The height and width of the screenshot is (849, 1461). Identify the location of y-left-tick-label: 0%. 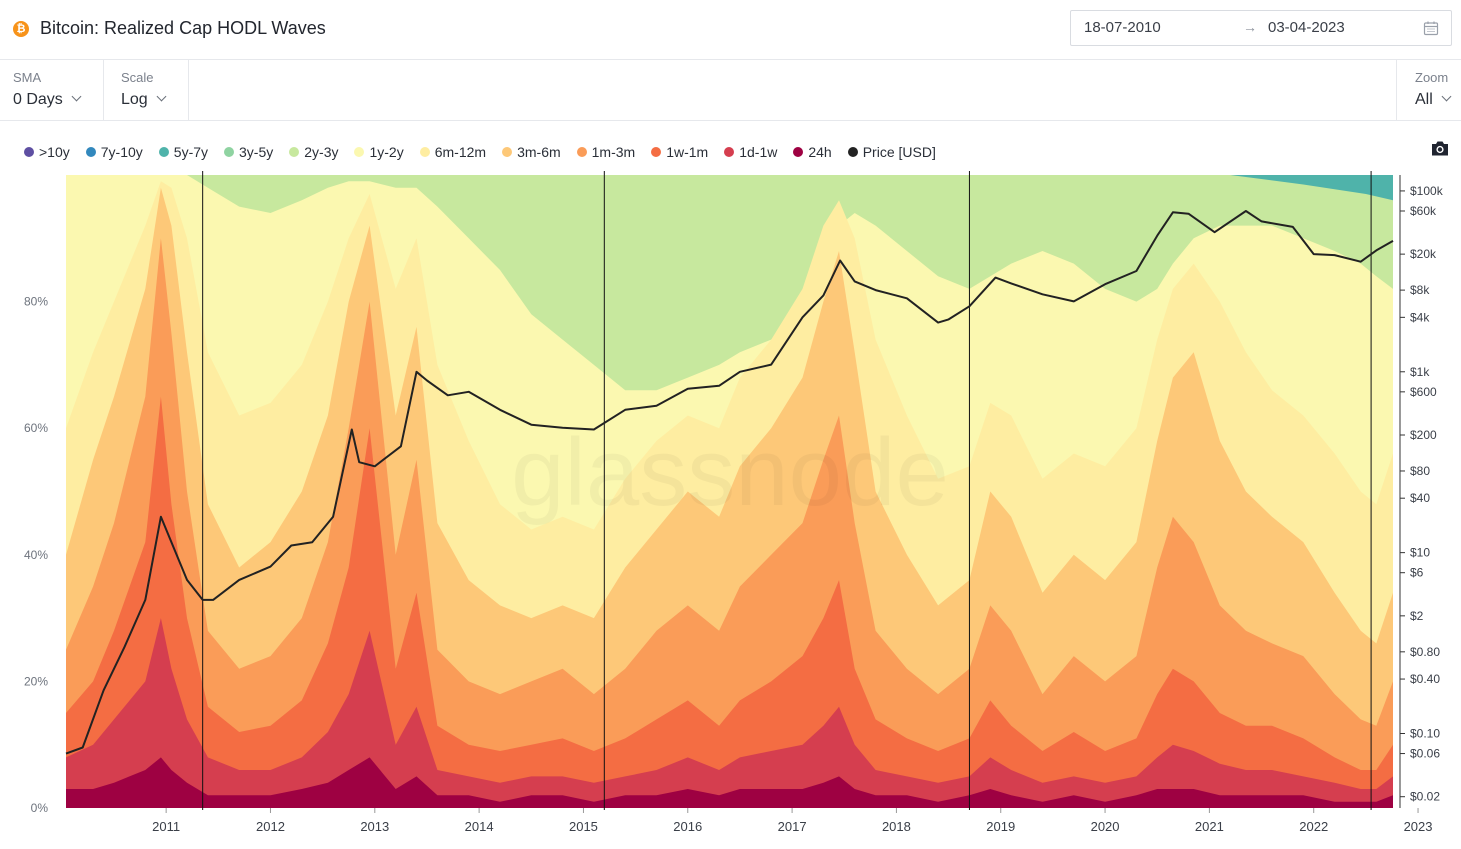
(40, 808).